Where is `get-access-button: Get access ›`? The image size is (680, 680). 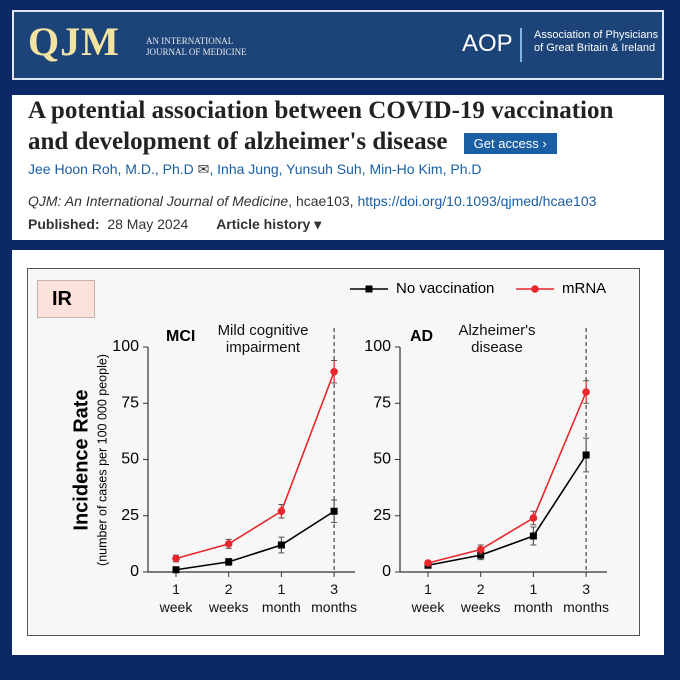 get-access-button: Get access › is located at coordinates (510, 143).